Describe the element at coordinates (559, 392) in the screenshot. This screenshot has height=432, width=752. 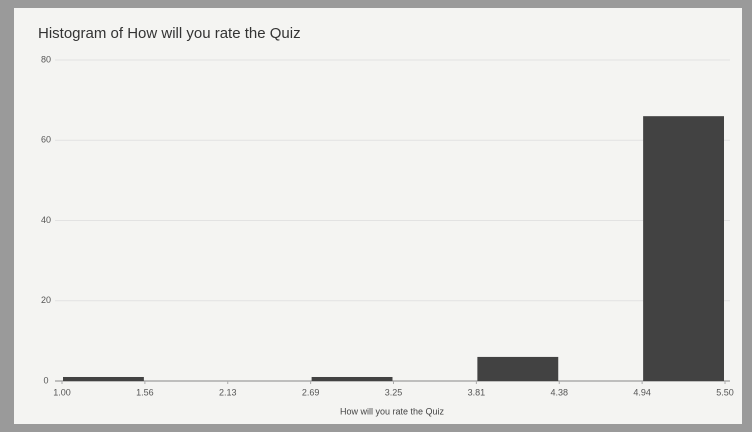
I see `x-tick-label: 4.38` at that location.